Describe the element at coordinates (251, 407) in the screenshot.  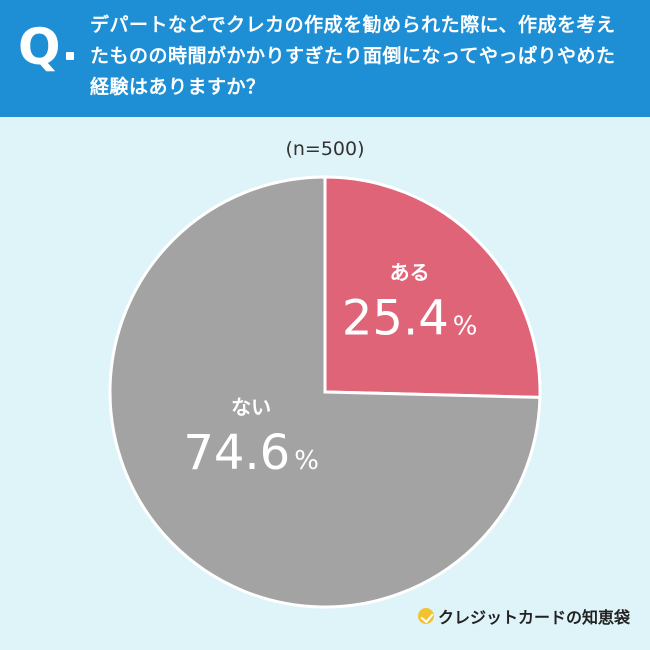
I see `slice-label-1: ない` at that location.